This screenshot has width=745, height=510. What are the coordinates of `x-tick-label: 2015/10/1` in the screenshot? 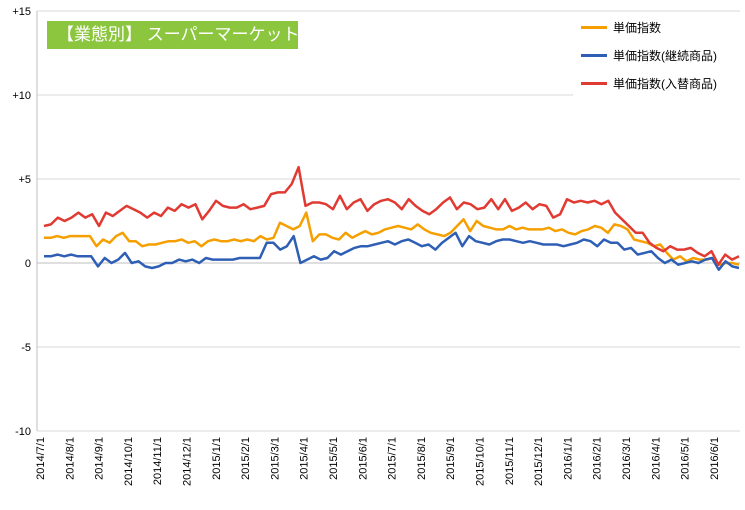 It's located at (481, 461).